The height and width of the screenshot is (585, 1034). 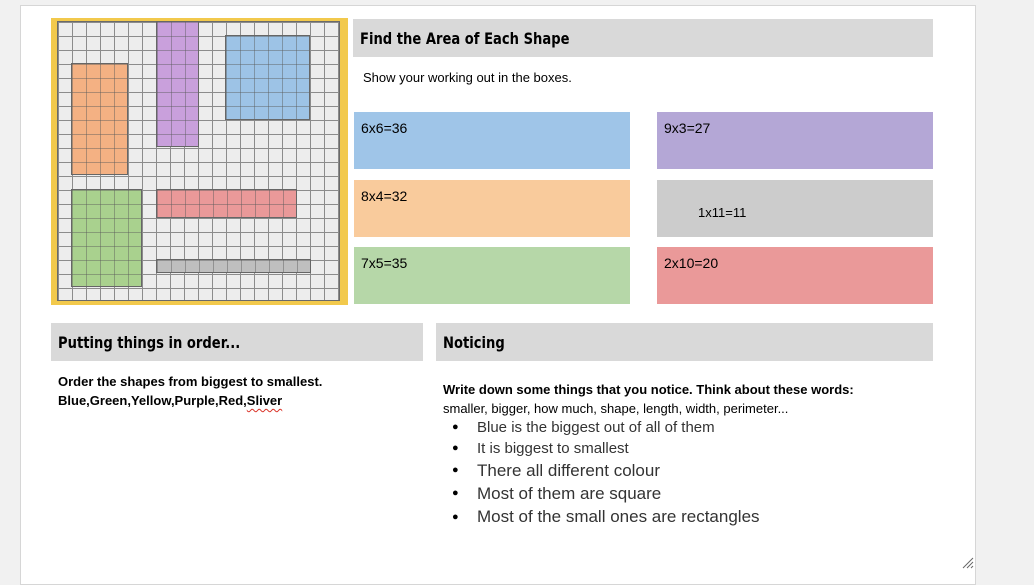 What do you see at coordinates (601, 470) in the screenshot?
I see `list-item: There all different colour` at bounding box center [601, 470].